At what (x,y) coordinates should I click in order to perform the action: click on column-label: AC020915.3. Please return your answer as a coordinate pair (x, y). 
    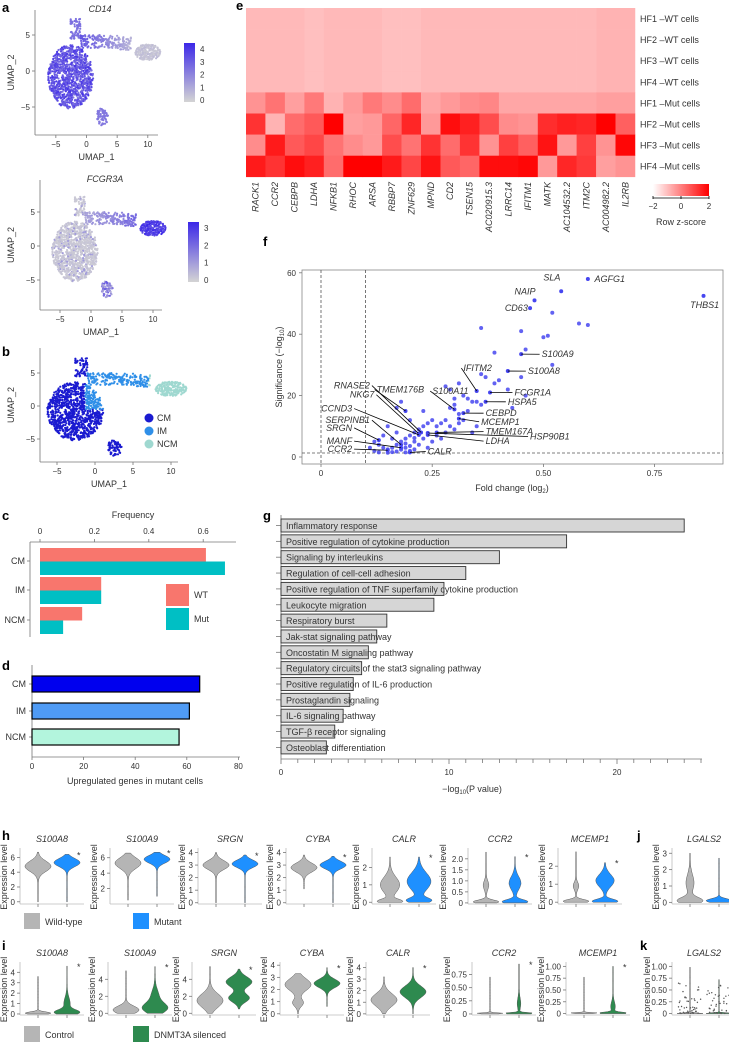
    Looking at the image, I should click on (489, 207).